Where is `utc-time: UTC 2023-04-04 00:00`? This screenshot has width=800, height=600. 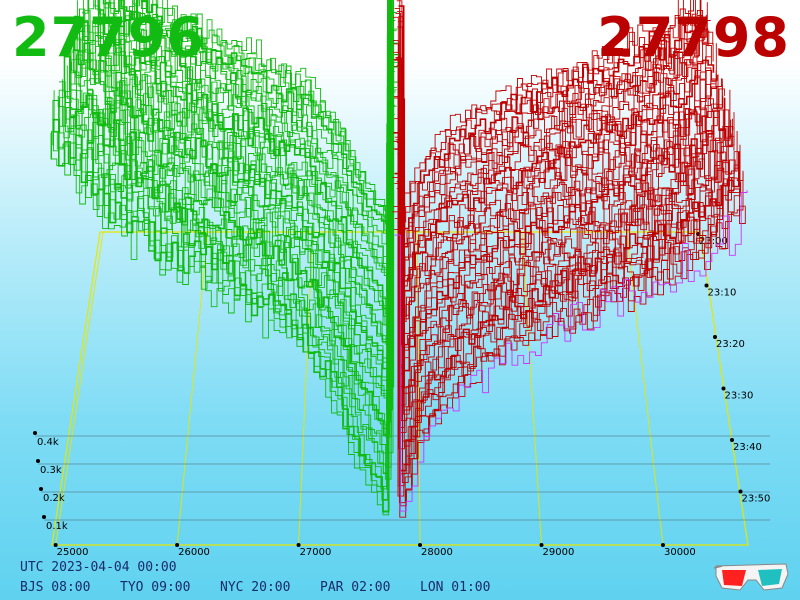 utc-time: UTC 2023-04-04 00:00 is located at coordinates (98, 567).